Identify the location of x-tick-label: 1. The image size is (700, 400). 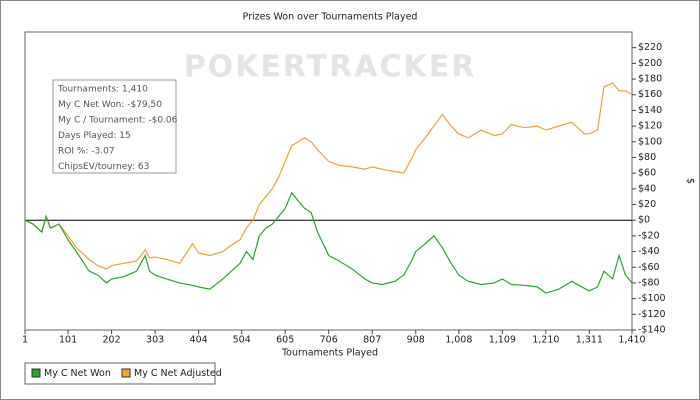
(25, 340).